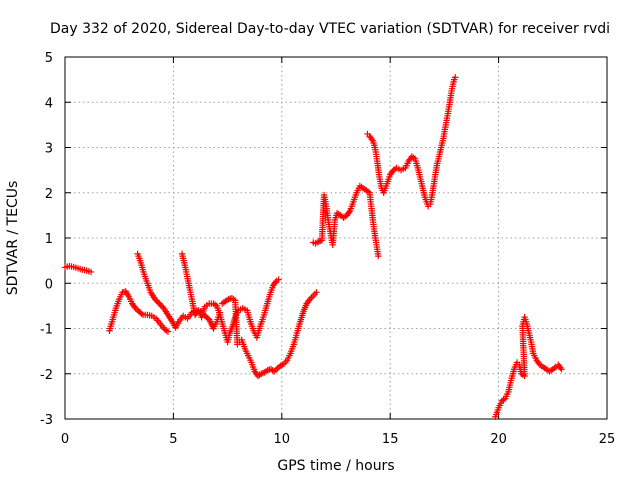  Describe the element at coordinates (65, 439) in the screenshot. I see `x-tick-label: 0` at that location.